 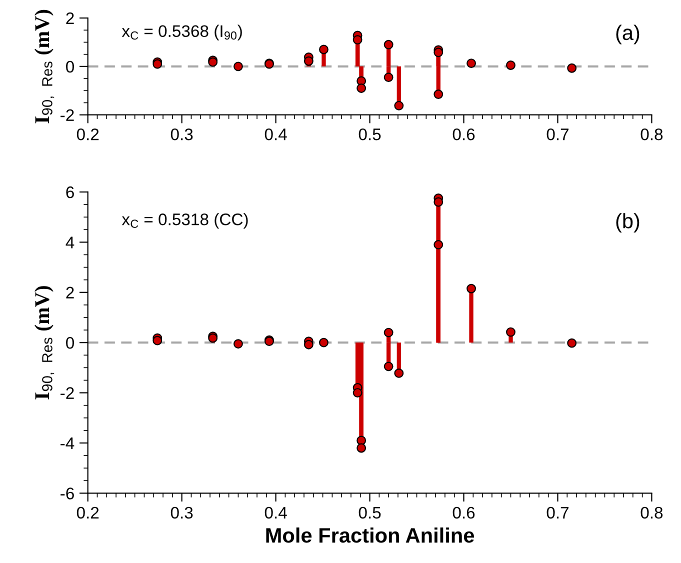 What do you see at coordinates (67, 494) in the screenshot?
I see `y-tick-label: -6` at bounding box center [67, 494].